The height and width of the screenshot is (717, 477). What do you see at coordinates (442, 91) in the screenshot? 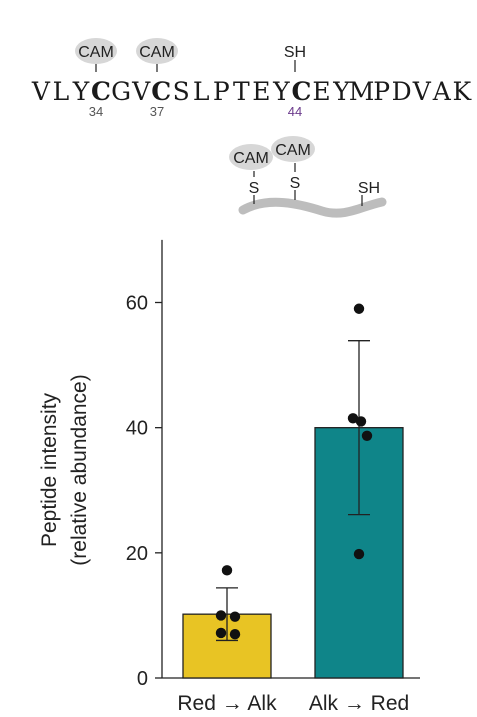
I see `residue-letter: A` at bounding box center [442, 91].